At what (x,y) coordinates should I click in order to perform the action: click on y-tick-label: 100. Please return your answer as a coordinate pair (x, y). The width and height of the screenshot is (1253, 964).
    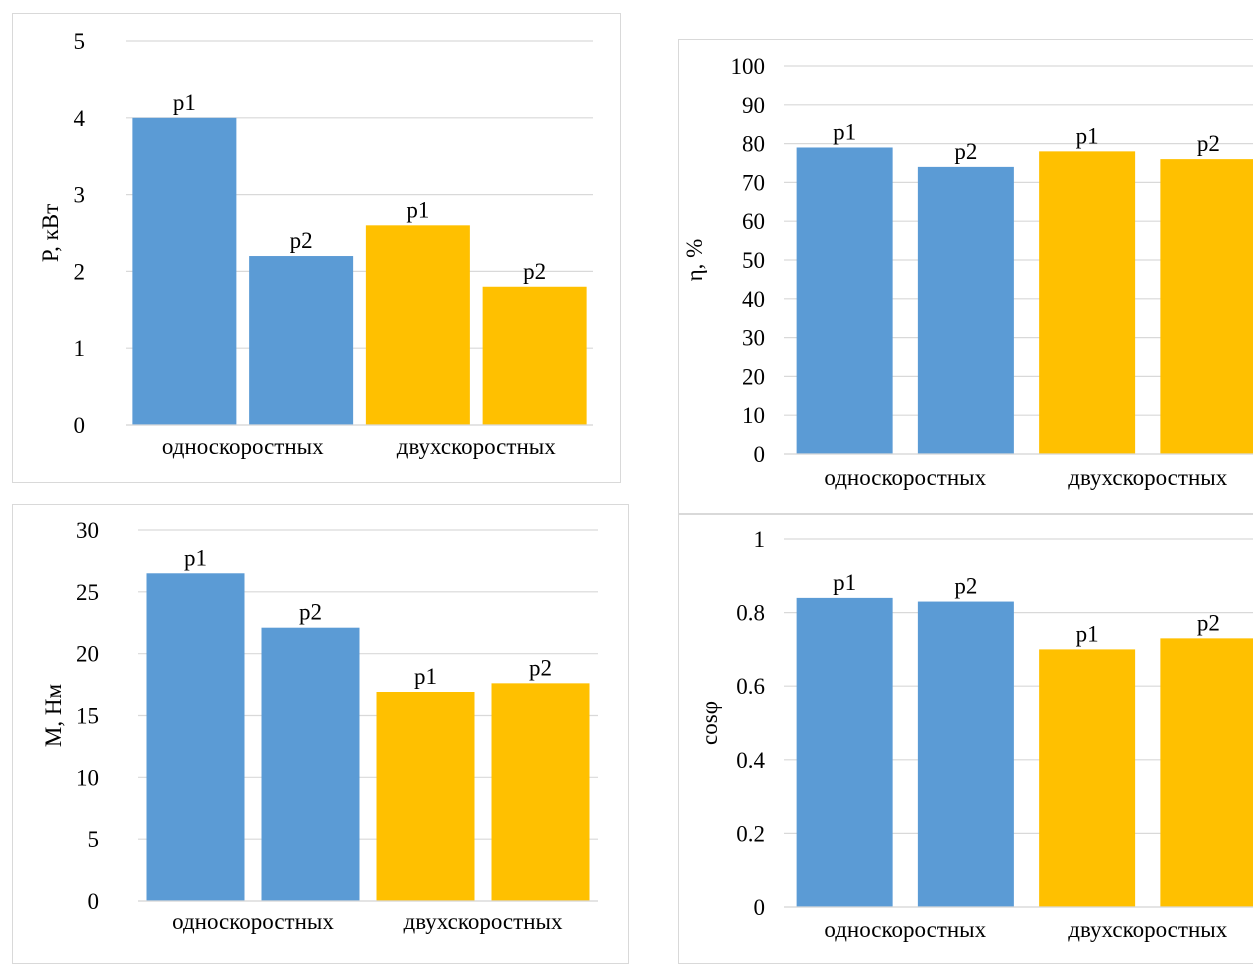
    Looking at the image, I should click on (748, 66).